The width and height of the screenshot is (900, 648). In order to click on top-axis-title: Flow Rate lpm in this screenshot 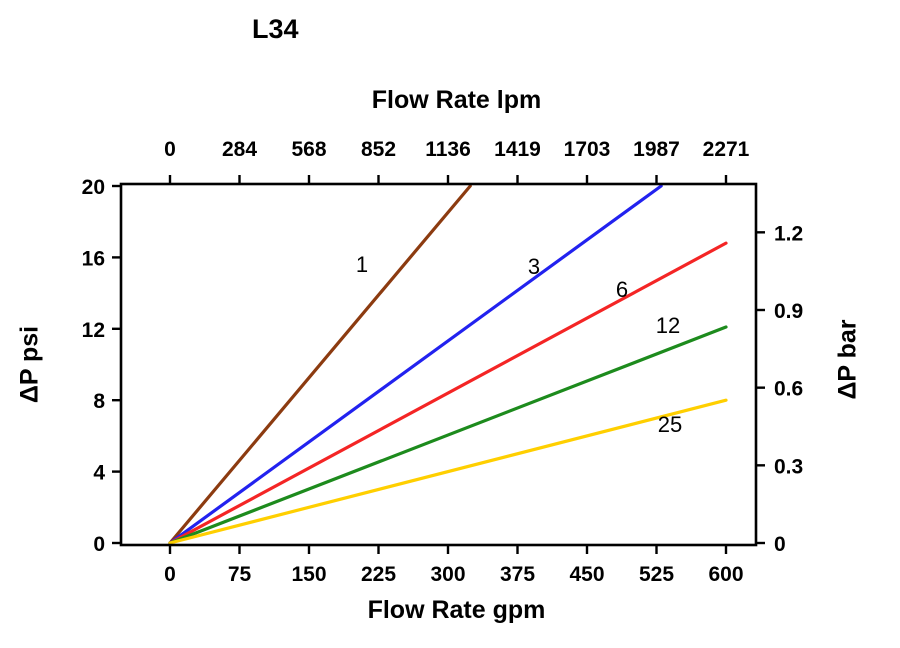, I will do `click(456, 100)`.